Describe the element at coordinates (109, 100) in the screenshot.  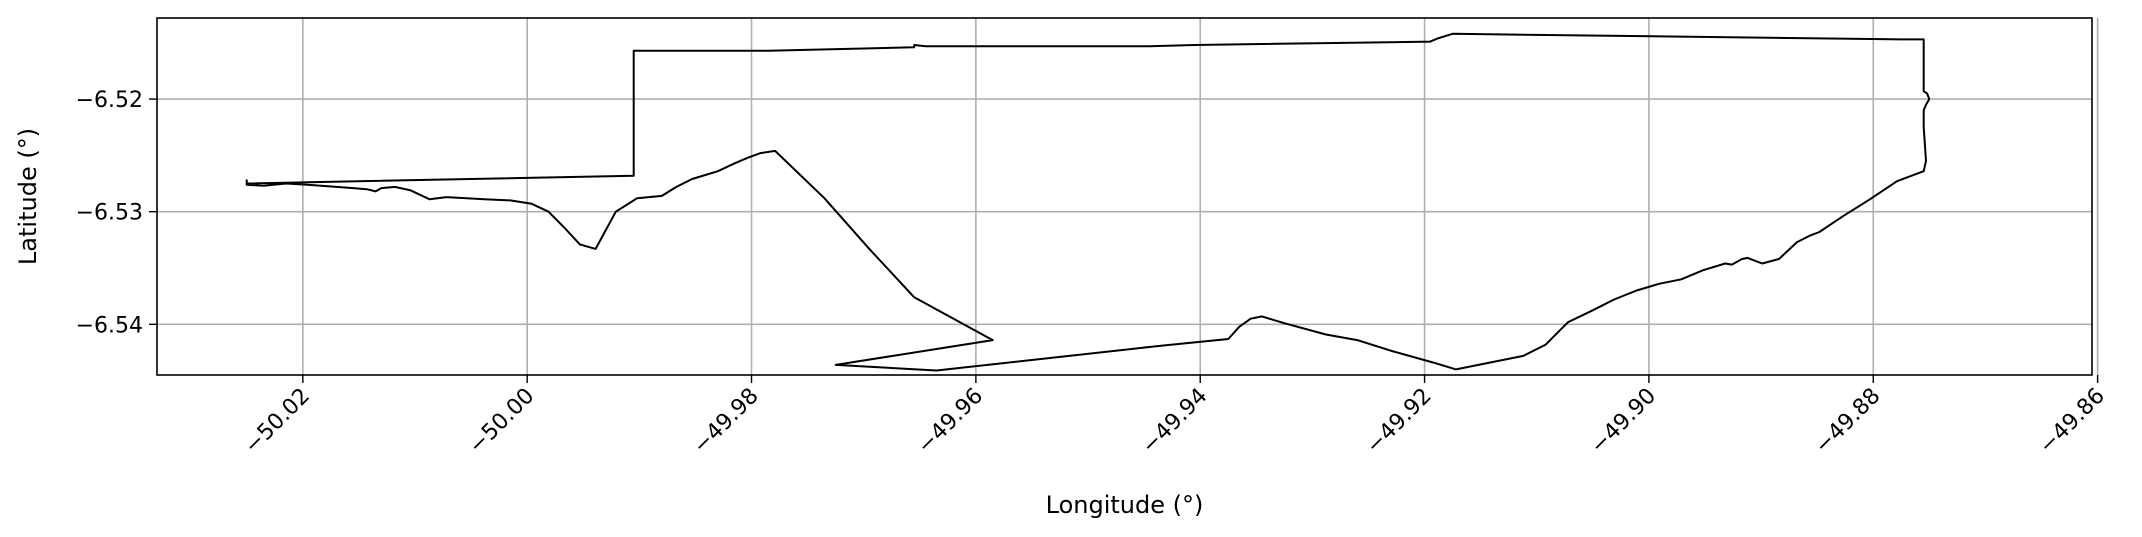
I see `y-tick-label: −6.52` at that location.